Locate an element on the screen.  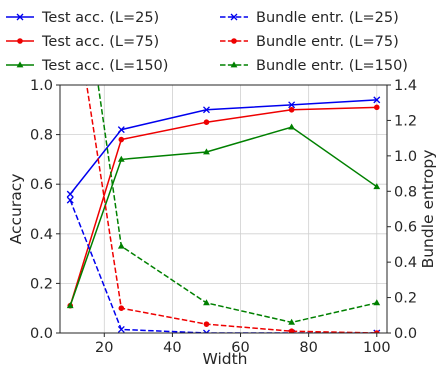
y2-tick-label: 1.4 is located at coordinates (405, 86).